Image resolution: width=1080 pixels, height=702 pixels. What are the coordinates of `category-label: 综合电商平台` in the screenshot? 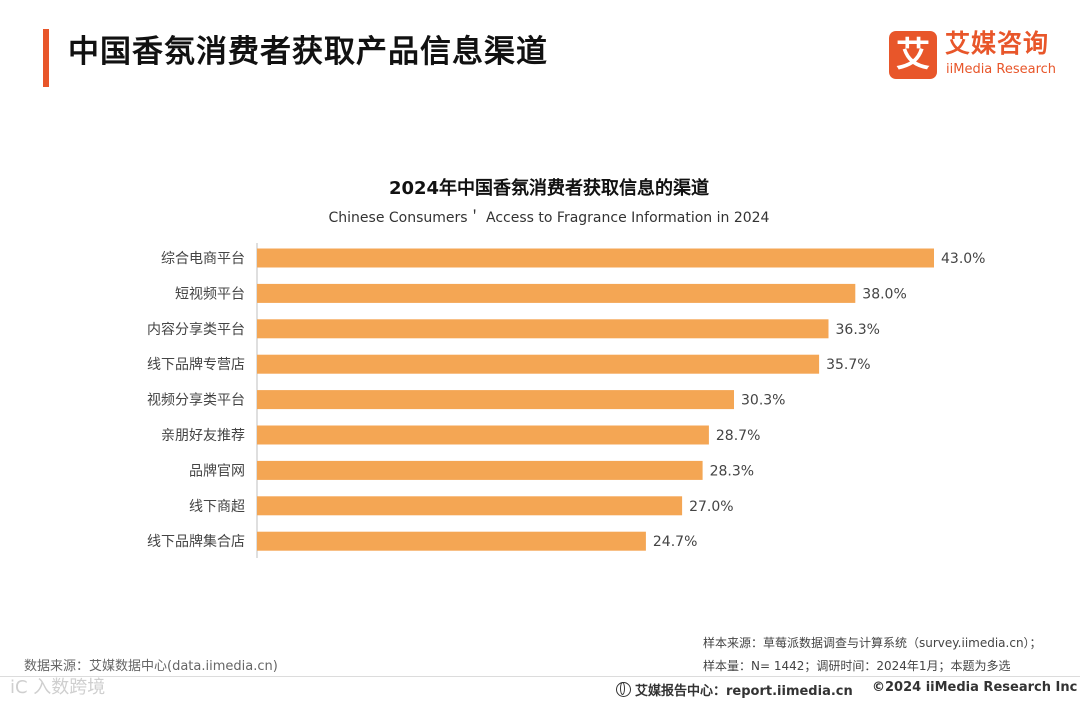 It's located at (203, 259).